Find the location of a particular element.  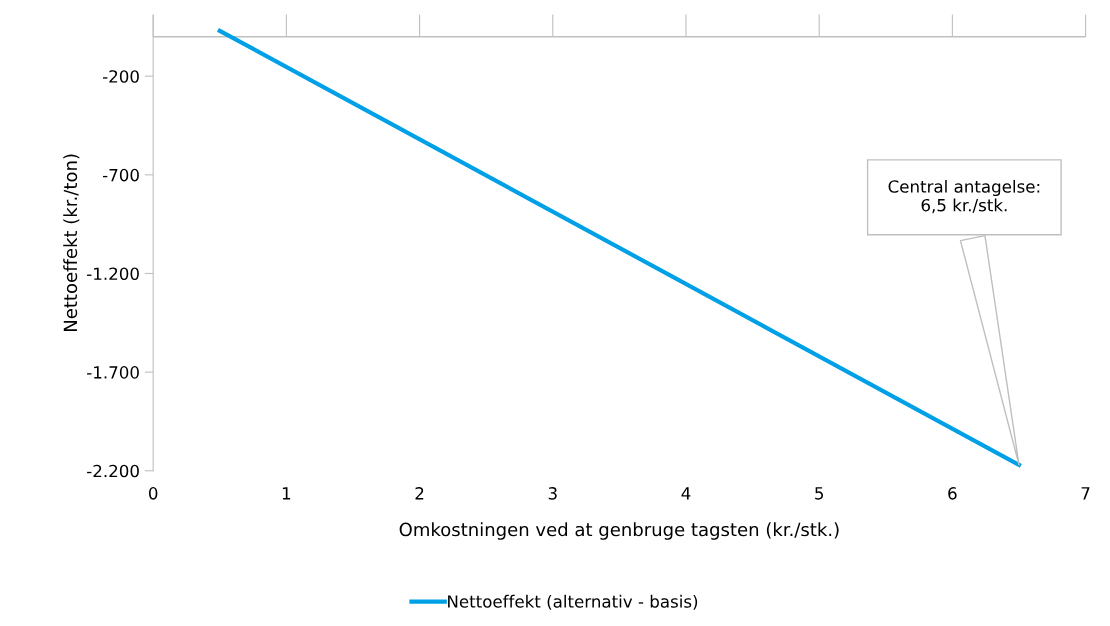

x-tick-label: 3 is located at coordinates (552, 493).